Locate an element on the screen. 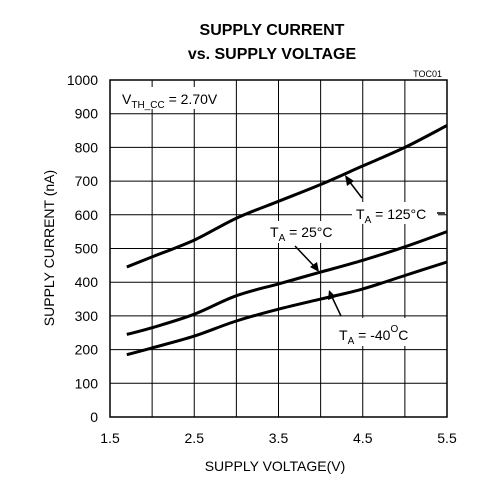 The image size is (501, 497). y-tick-labels: 0 100 200 300 400 500 600 700 800 900 1000 is located at coordinates (82, 248).